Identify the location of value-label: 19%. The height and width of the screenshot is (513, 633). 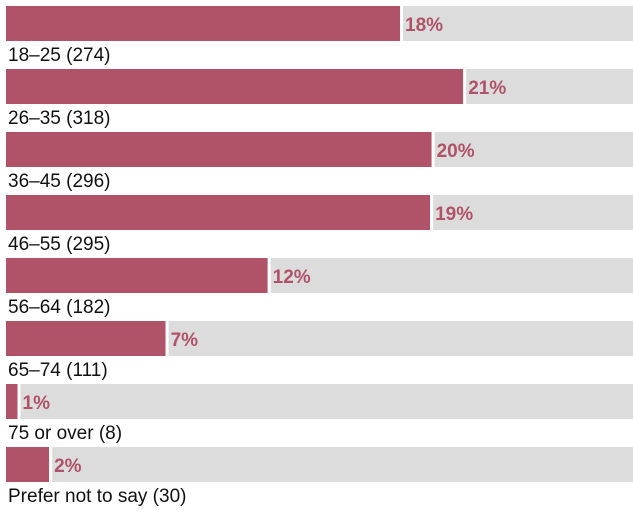
(454, 214).